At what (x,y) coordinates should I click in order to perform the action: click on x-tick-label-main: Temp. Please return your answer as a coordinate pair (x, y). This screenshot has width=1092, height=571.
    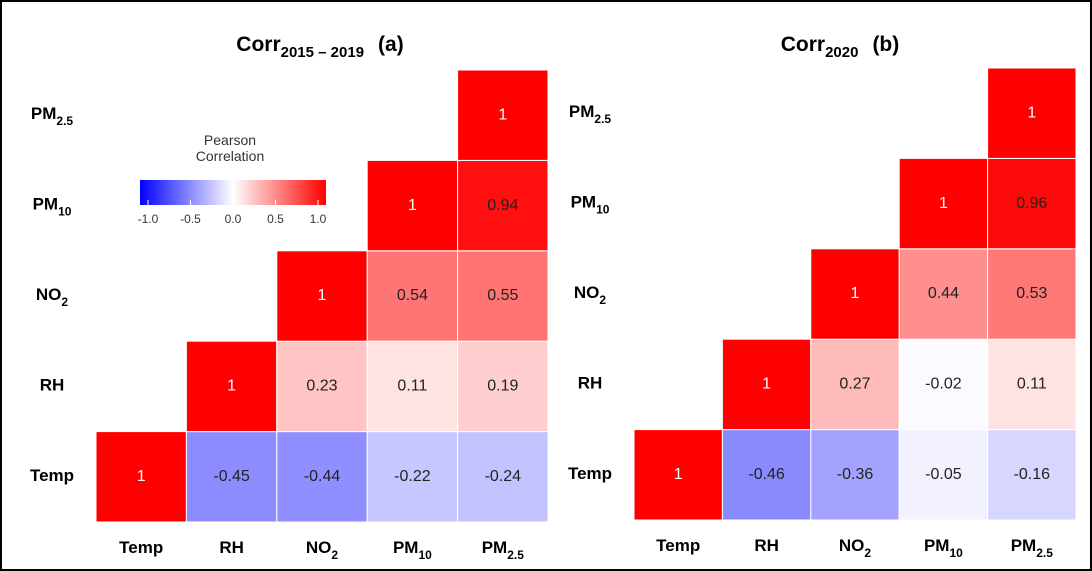
    Looking at the image, I should click on (141, 547).